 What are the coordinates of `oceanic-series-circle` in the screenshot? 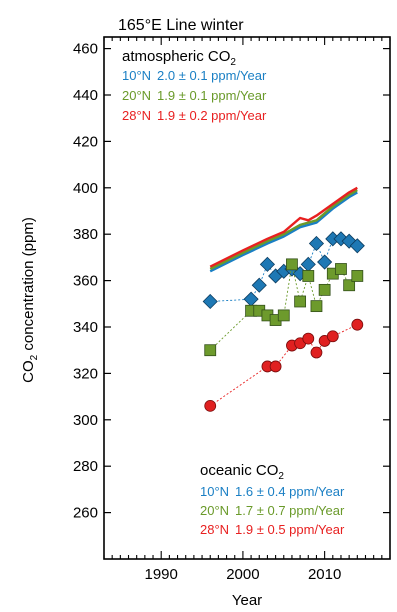 It's located at (284, 365).